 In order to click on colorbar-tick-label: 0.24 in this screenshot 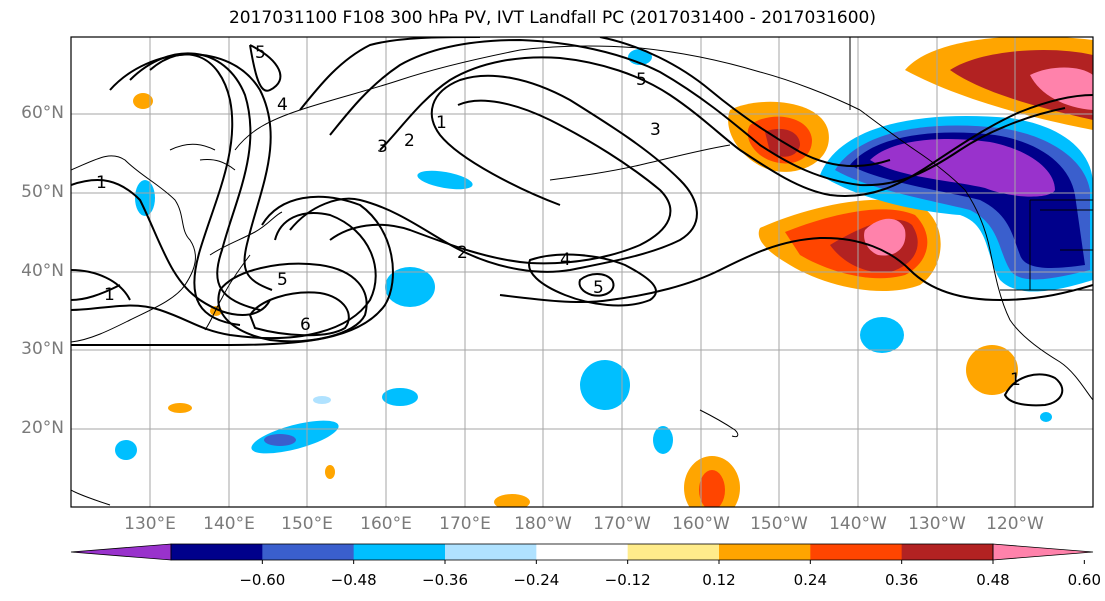, I will do `click(810, 580)`.